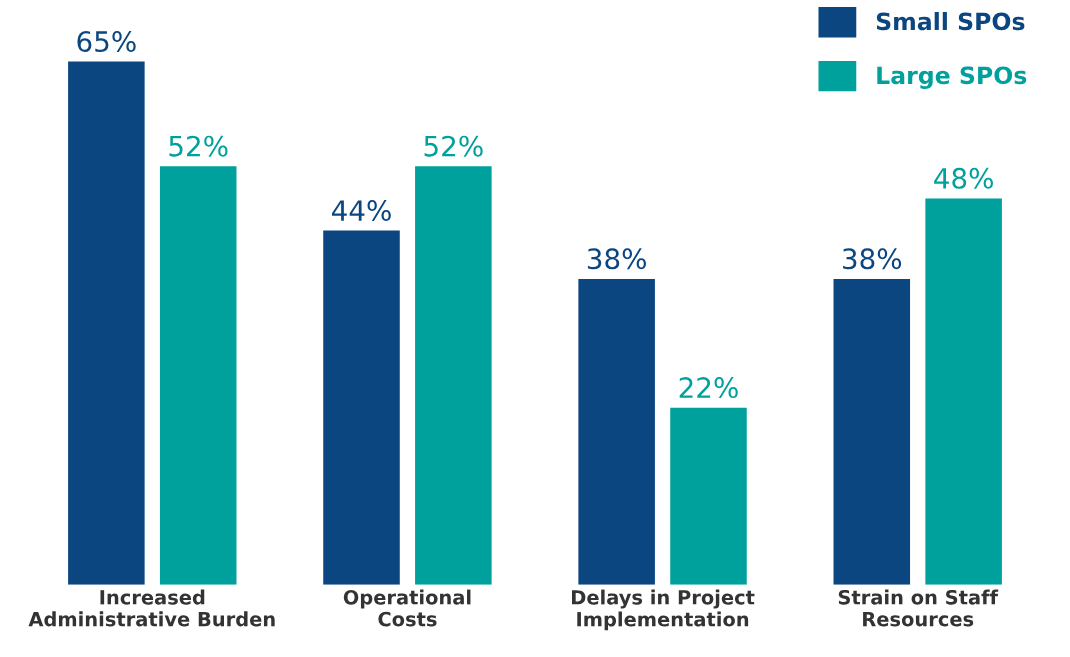 Image resolution: width=1070 pixels, height=657 pixels. Describe the element at coordinates (151, 608) in the screenshot. I see `x-tick-label: Increased Administrative Burden` at that location.